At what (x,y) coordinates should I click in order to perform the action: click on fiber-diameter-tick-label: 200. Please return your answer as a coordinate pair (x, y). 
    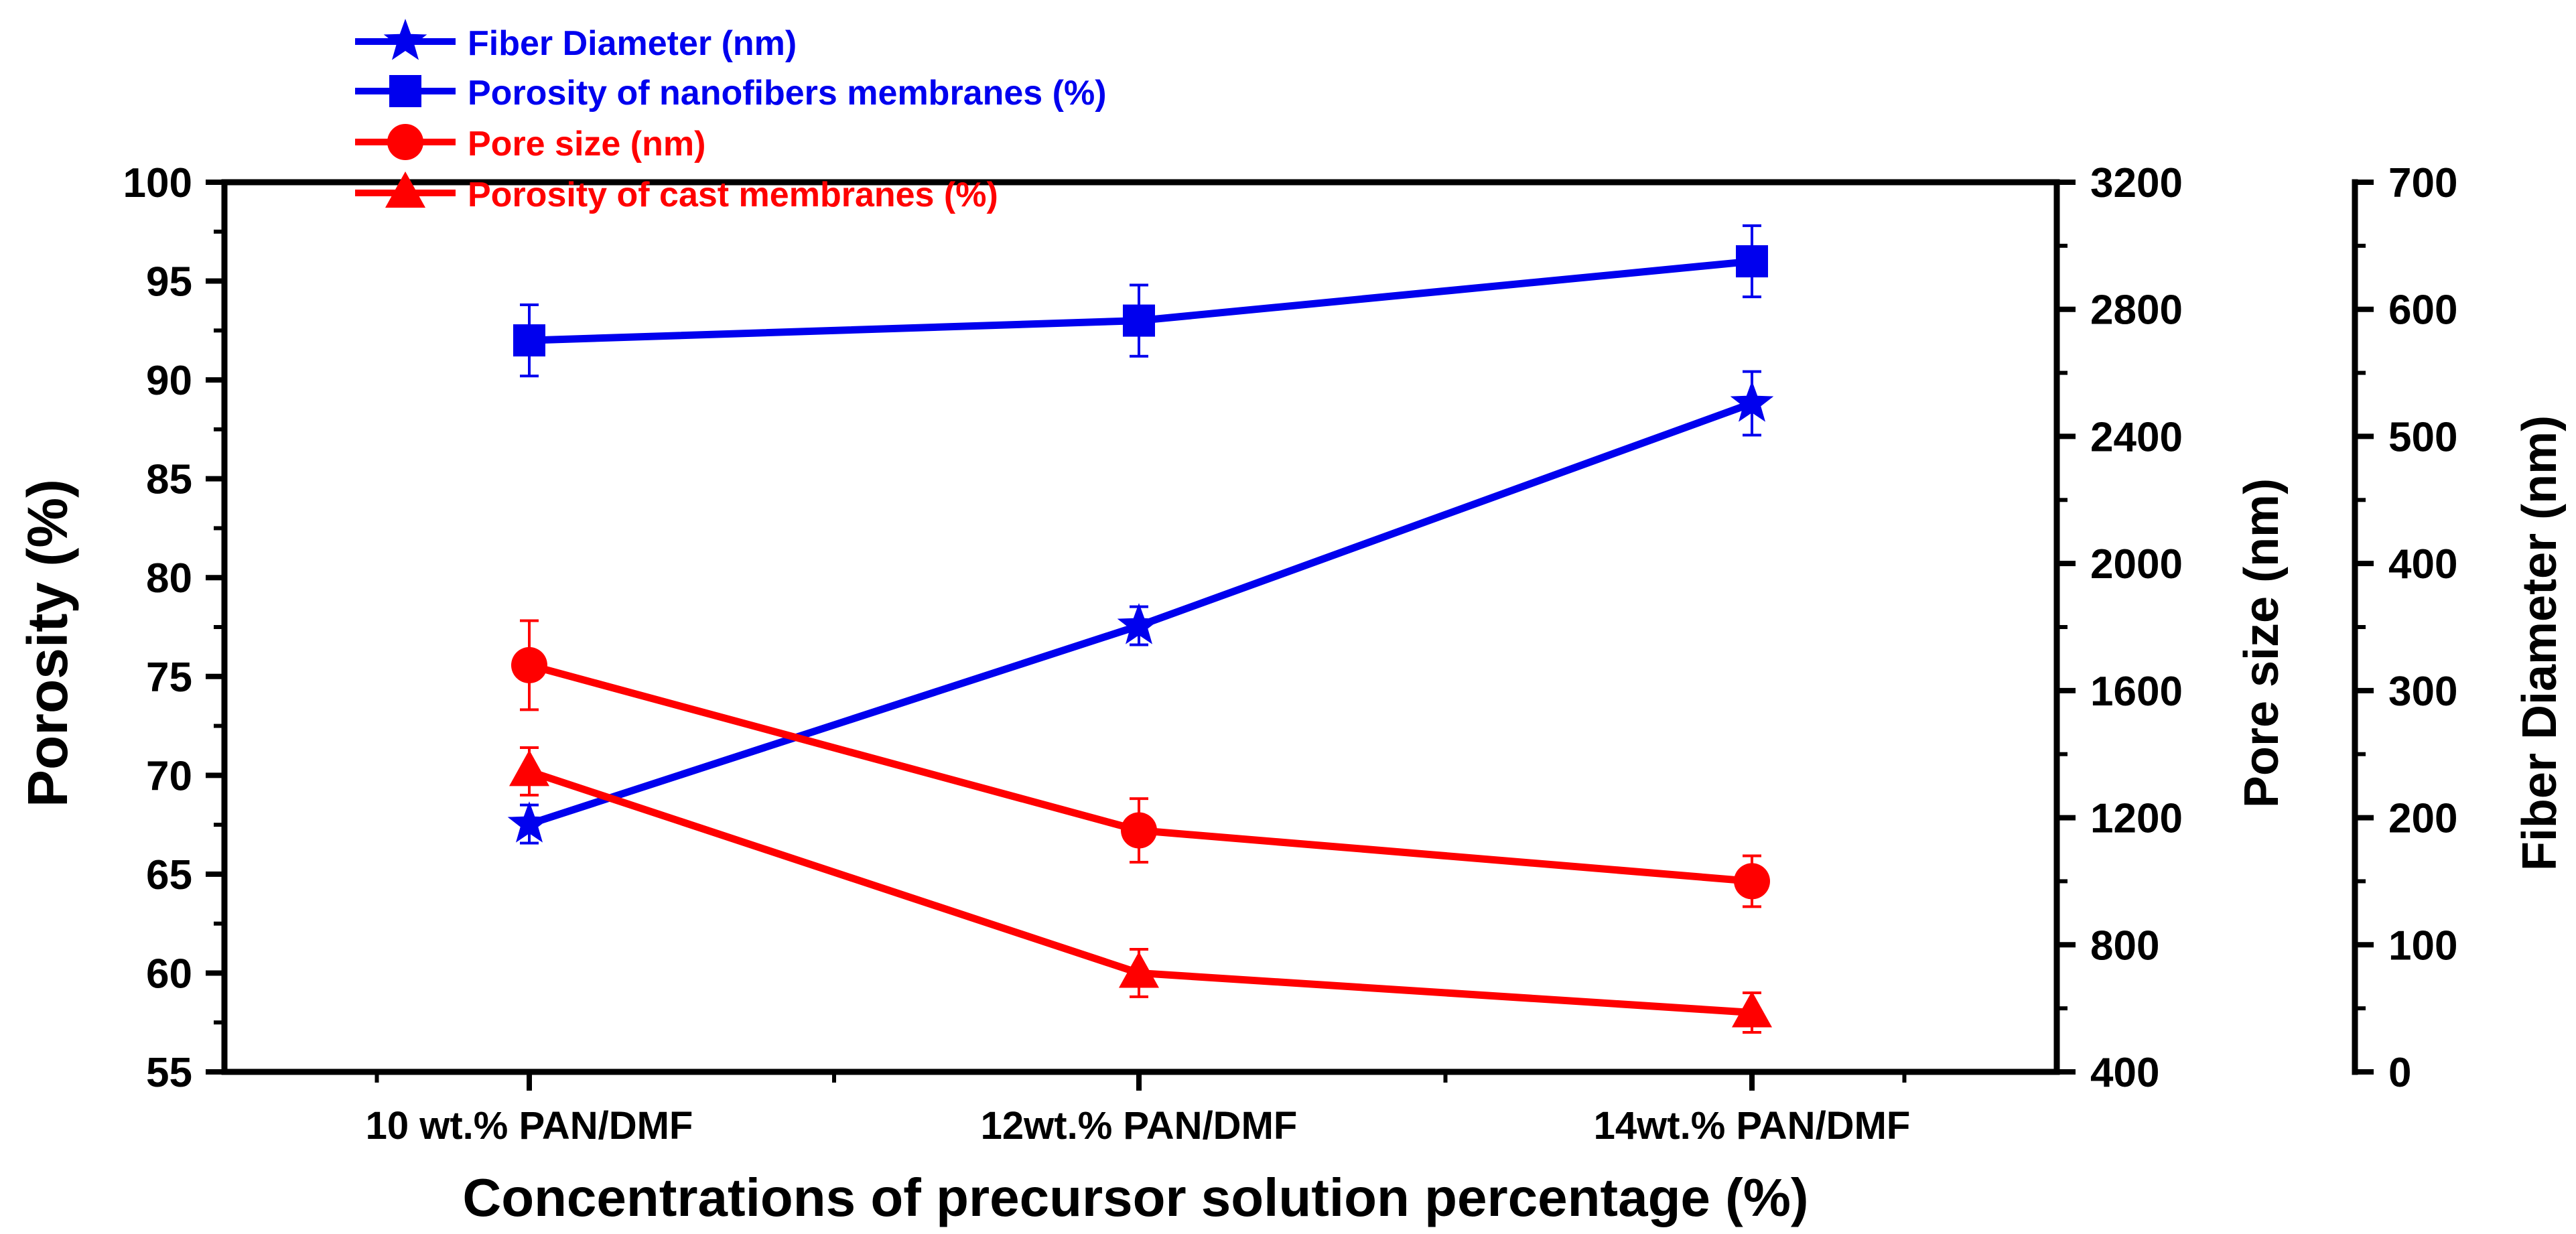
    Looking at the image, I should click on (2422, 819).